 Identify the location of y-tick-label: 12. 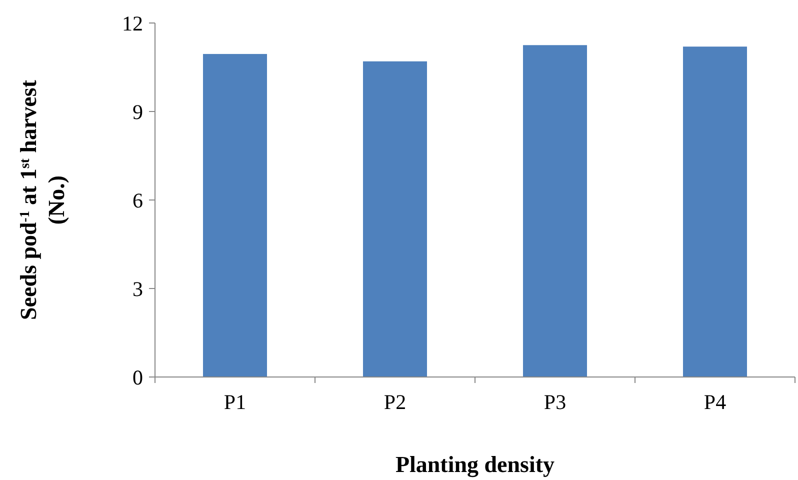
(132, 23).